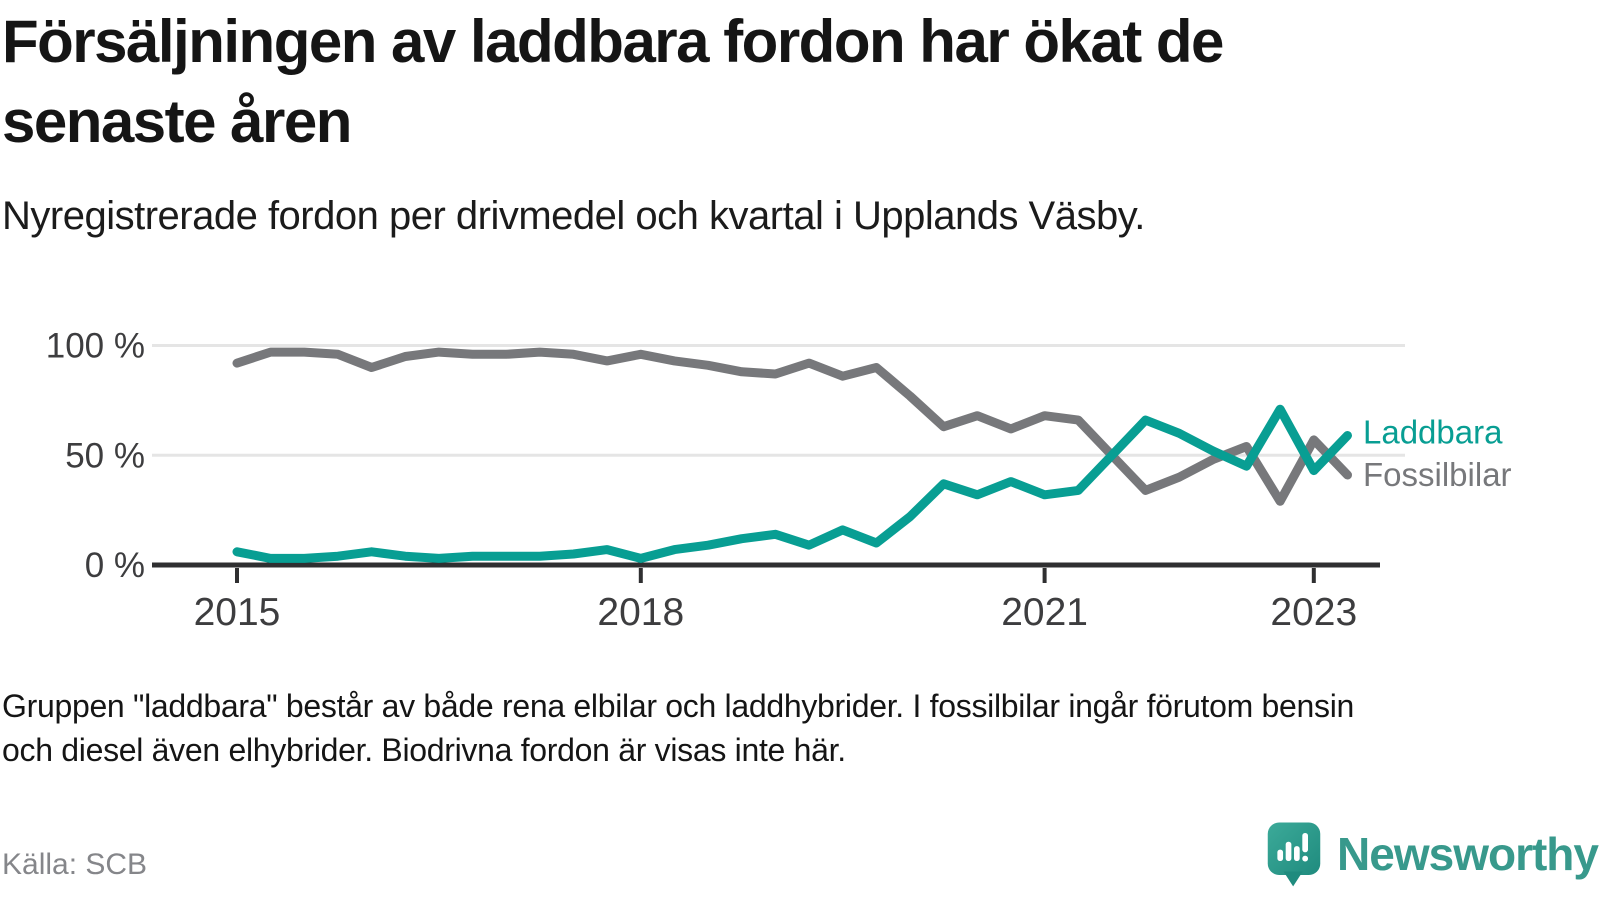 The height and width of the screenshot is (900, 1600). What do you see at coordinates (1433, 431) in the screenshot?
I see `series-label-laddbara: Laddbara` at bounding box center [1433, 431].